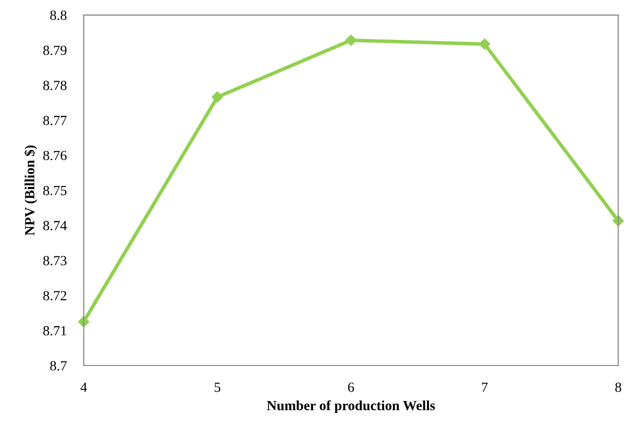 The width and height of the screenshot is (644, 430). What do you see at coordinates (58, 15) in the screenshot?
I see `y-tick-label: 8.8` at bounding box center [58, 15].